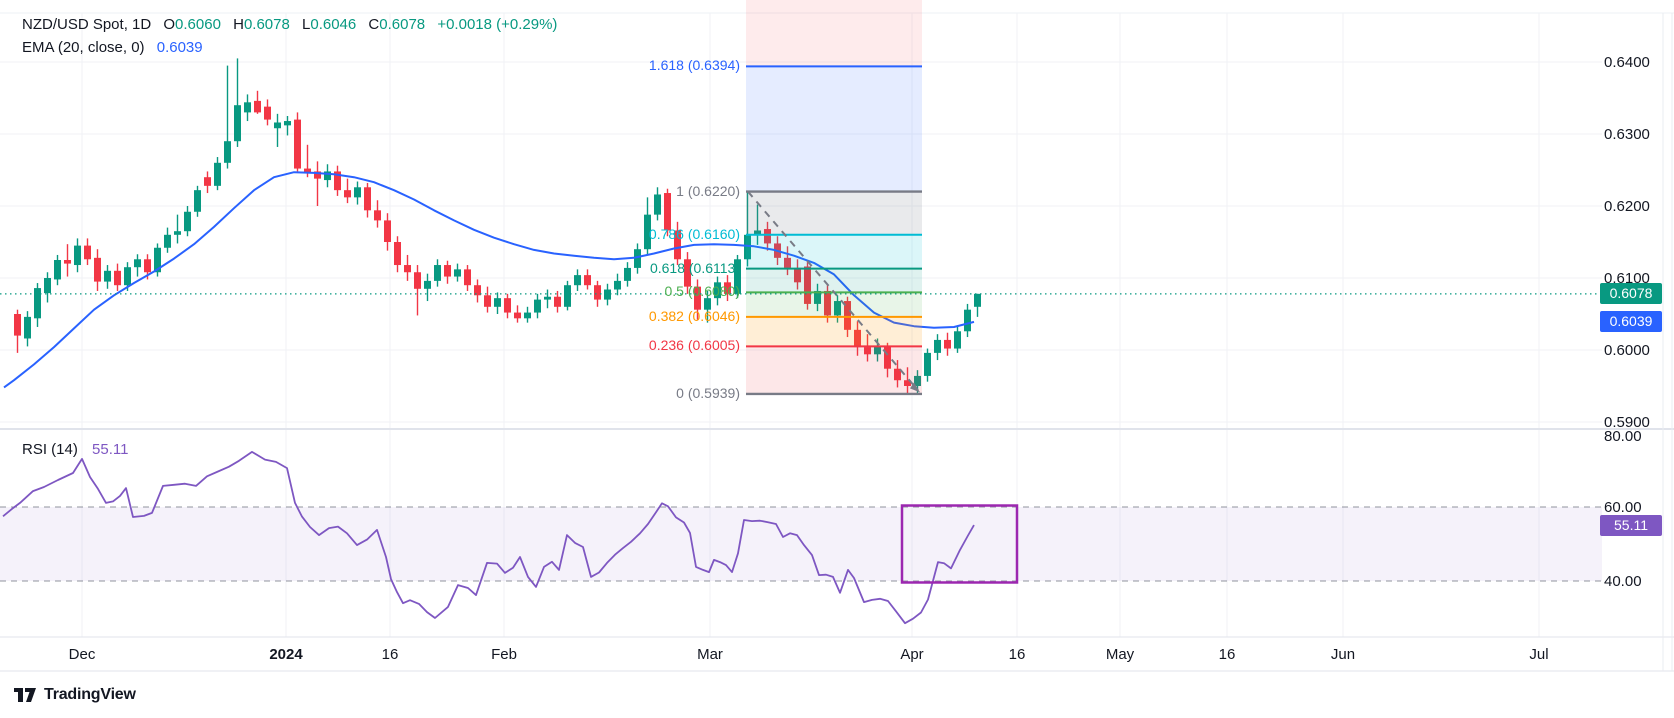 This screenshot has height=718, width=1674. What do you see at coordinates (1631, 525) in the screenshot?
I see `rsi-axis-badge: 55.11` at bounding box center [1631, 525].